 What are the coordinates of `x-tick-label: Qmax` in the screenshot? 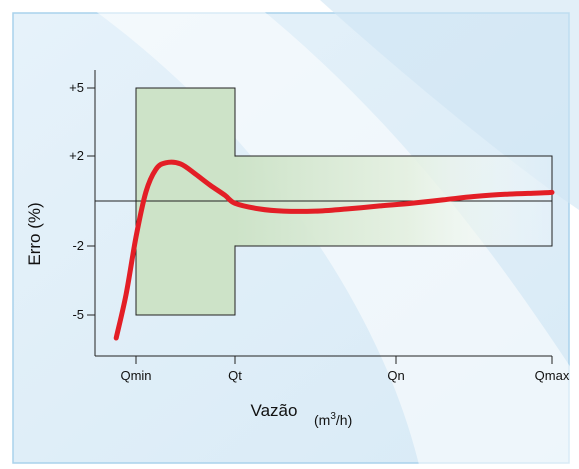 It's located at (552, 375).